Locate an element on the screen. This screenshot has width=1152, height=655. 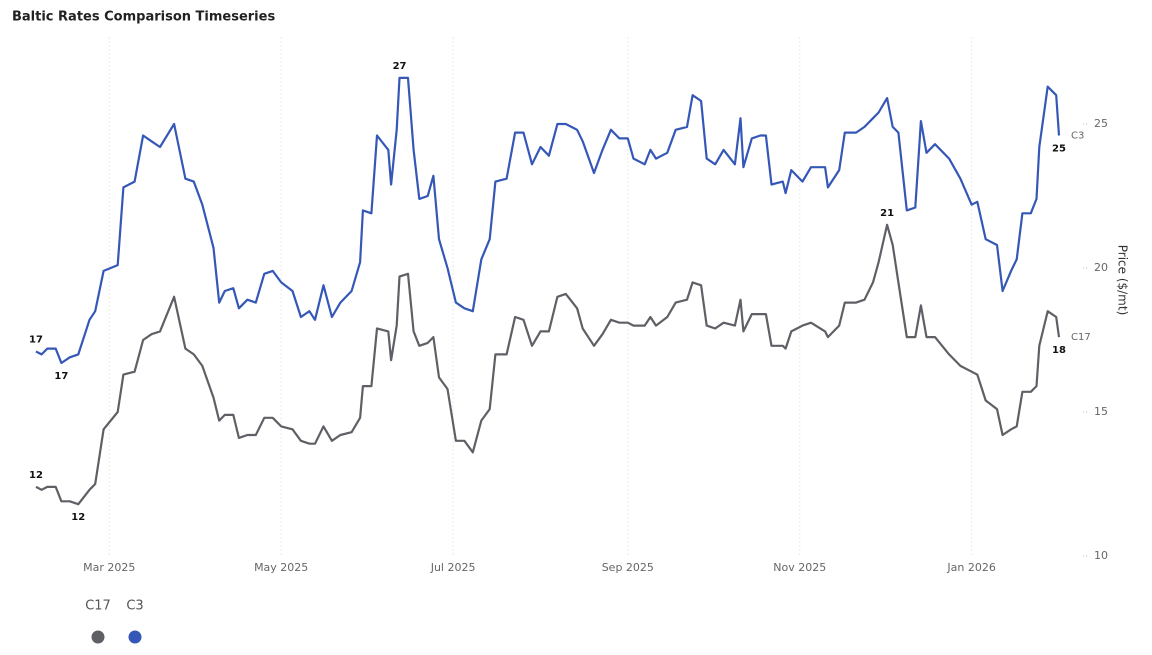
x-tick-label: May 2025 is located at coordinates (281, 567).